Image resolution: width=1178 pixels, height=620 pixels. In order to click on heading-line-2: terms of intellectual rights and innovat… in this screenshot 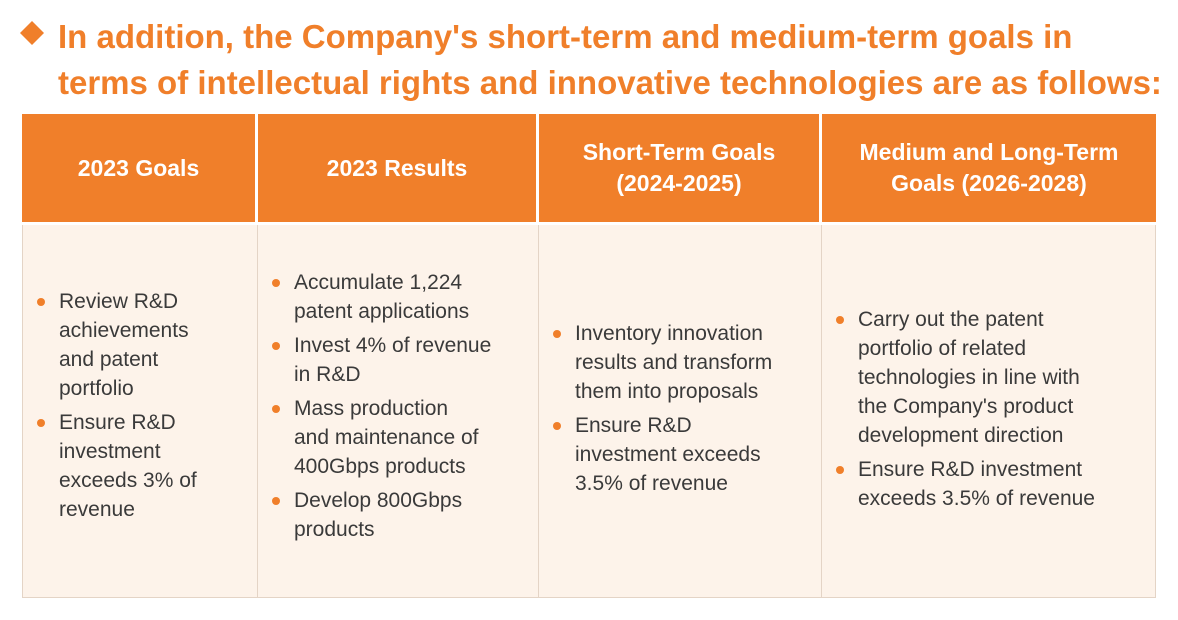, I will do `click(610, 82)`.